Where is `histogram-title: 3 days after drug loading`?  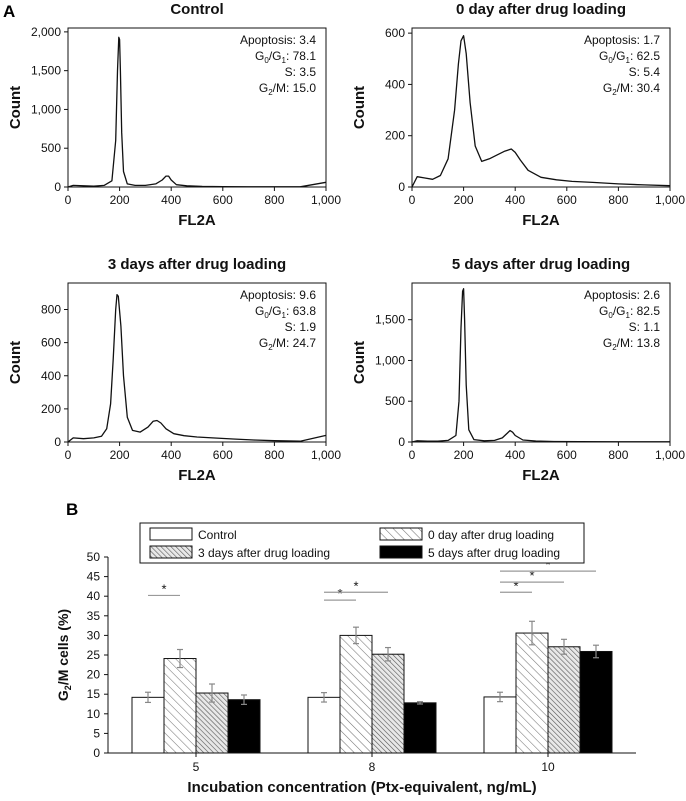
histogram-title: 3 days after drug loading is located at coordinates (197, 264).